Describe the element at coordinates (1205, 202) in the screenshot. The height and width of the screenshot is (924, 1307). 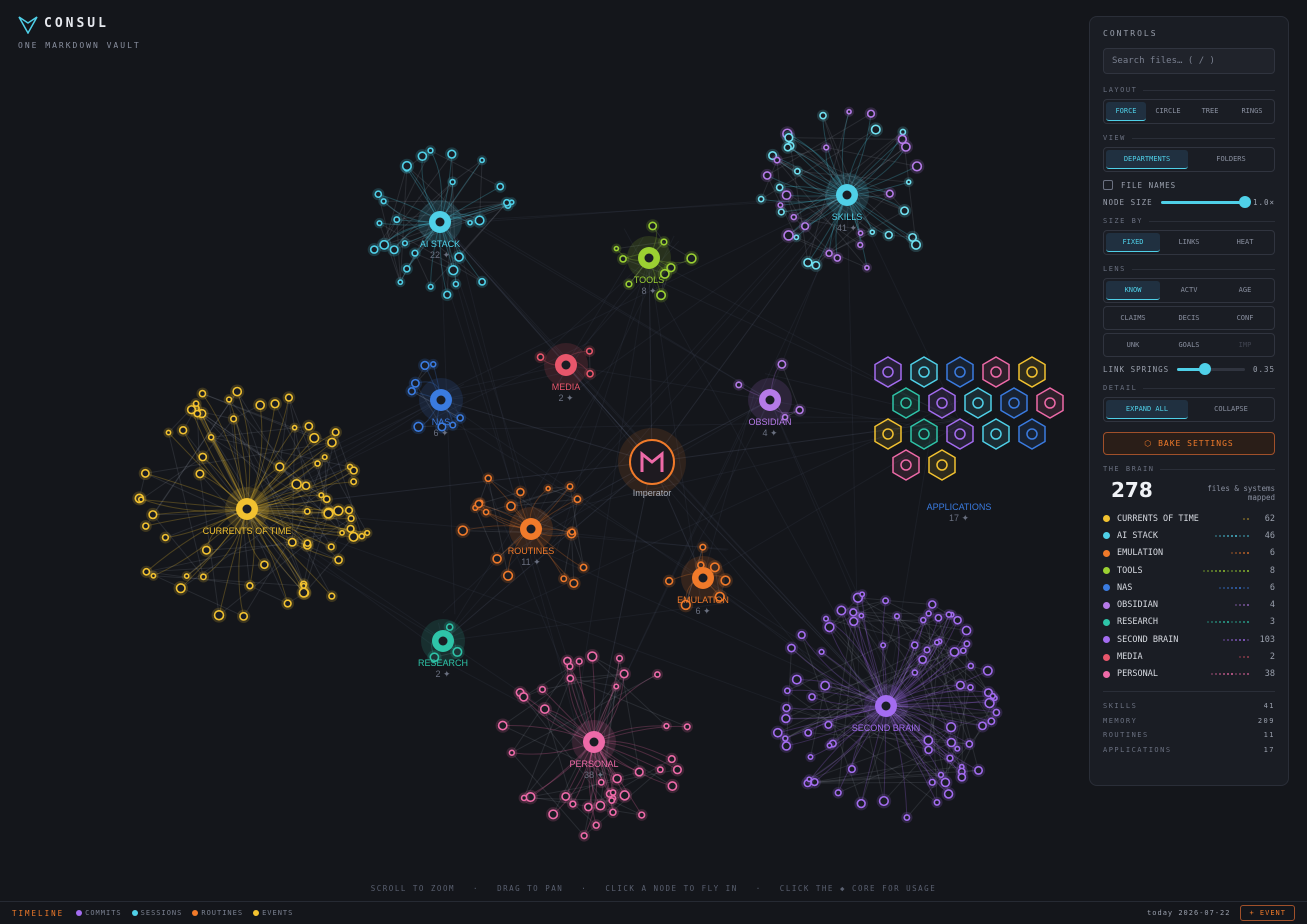
I see `node-size-slider` at that location.